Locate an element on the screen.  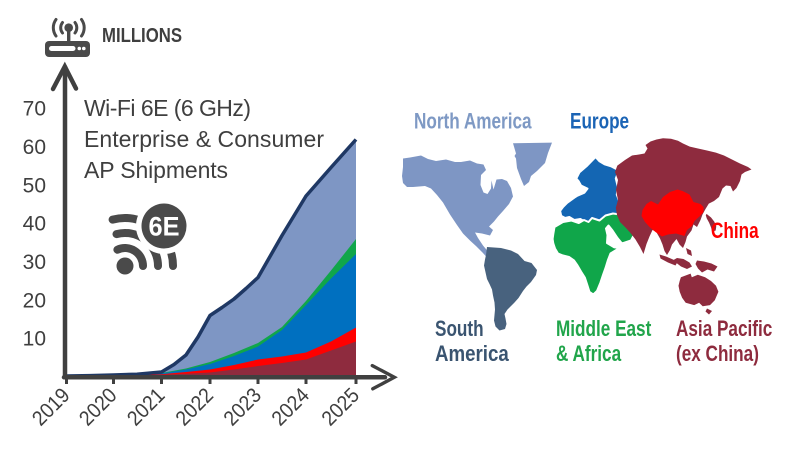
svg-text: 10 is located at coordinates (34, 339).